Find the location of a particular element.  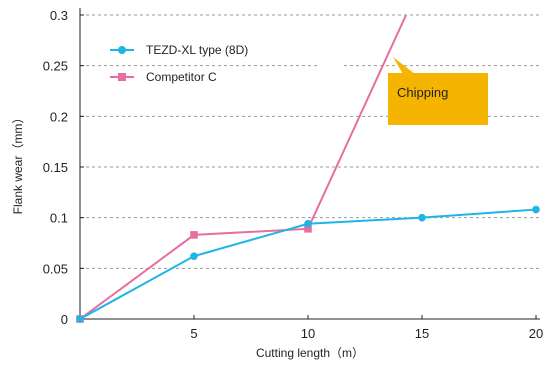

x-tick-label: 20 is located at coordinates (536, 333).